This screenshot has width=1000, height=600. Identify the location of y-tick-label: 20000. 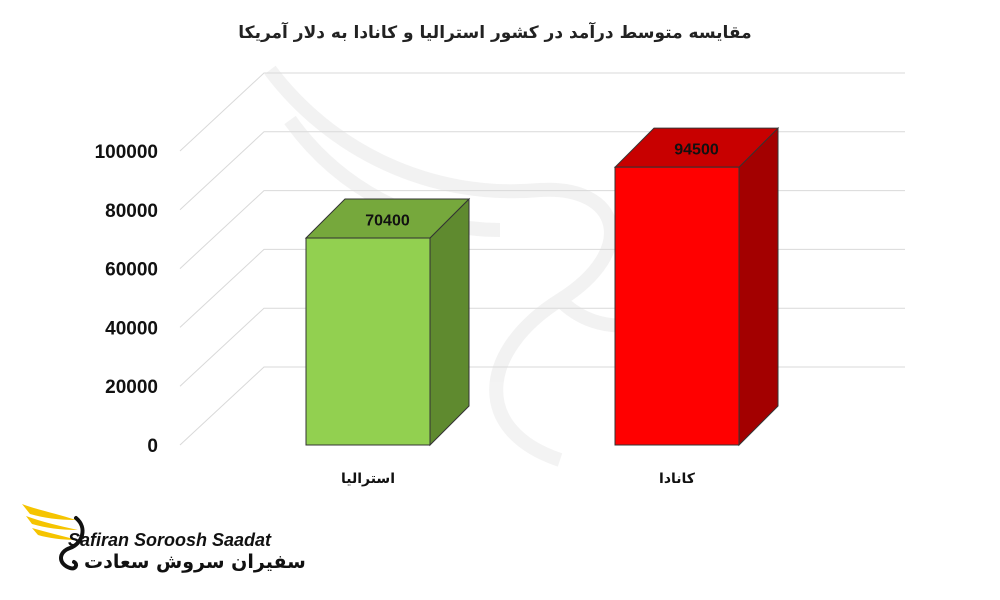
(131, 387).